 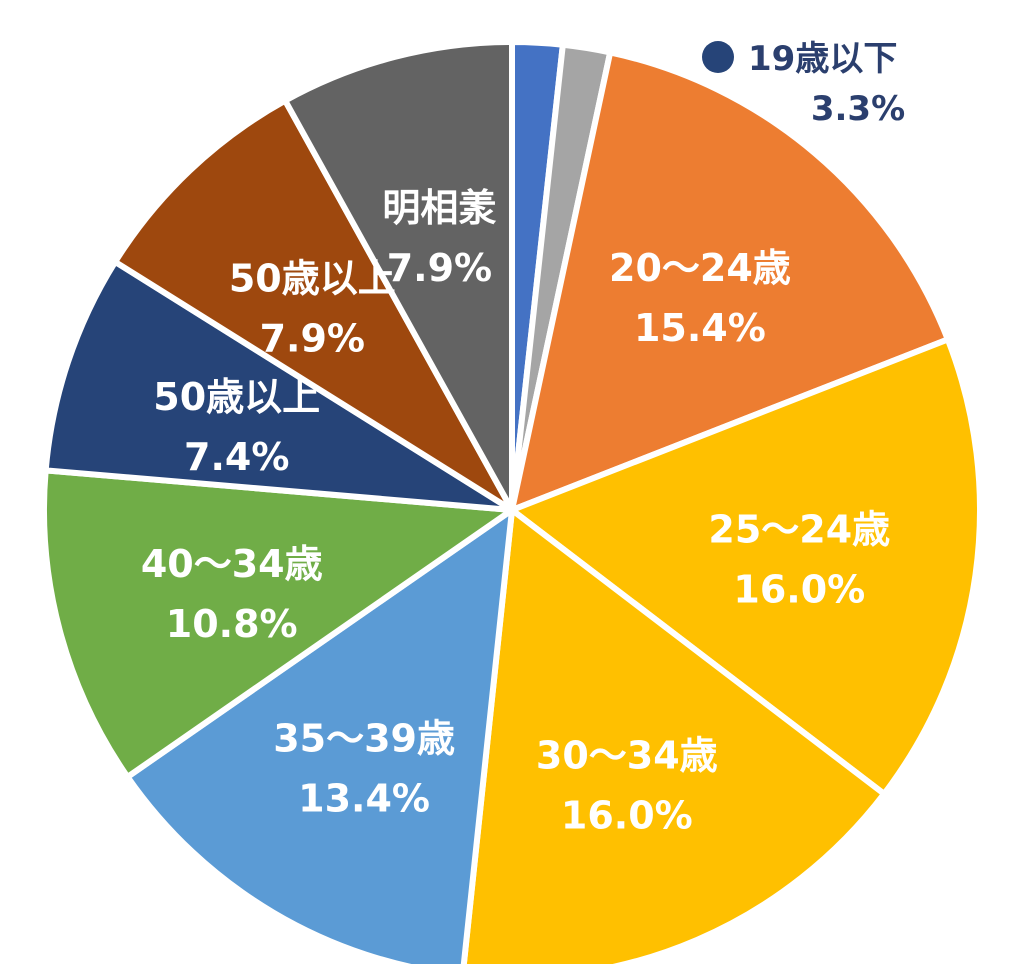 What do you see at coordinates (364, 739) in the screenshot?
I see `slice-category-label: 35～39歳` at bounding box center [364, 739].